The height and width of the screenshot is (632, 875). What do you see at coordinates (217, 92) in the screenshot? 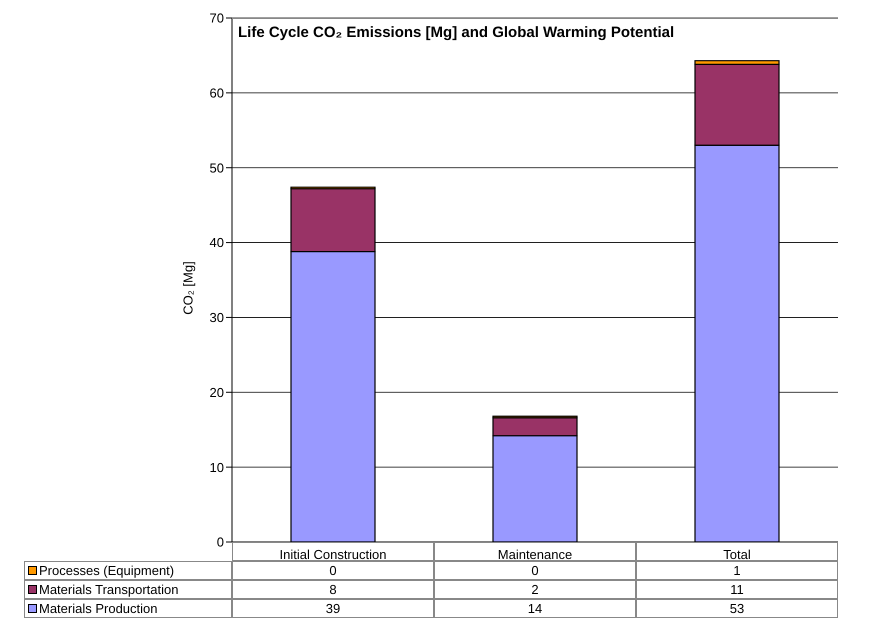
I see `y-tick-label: 60` at bounding box center [217, 92].